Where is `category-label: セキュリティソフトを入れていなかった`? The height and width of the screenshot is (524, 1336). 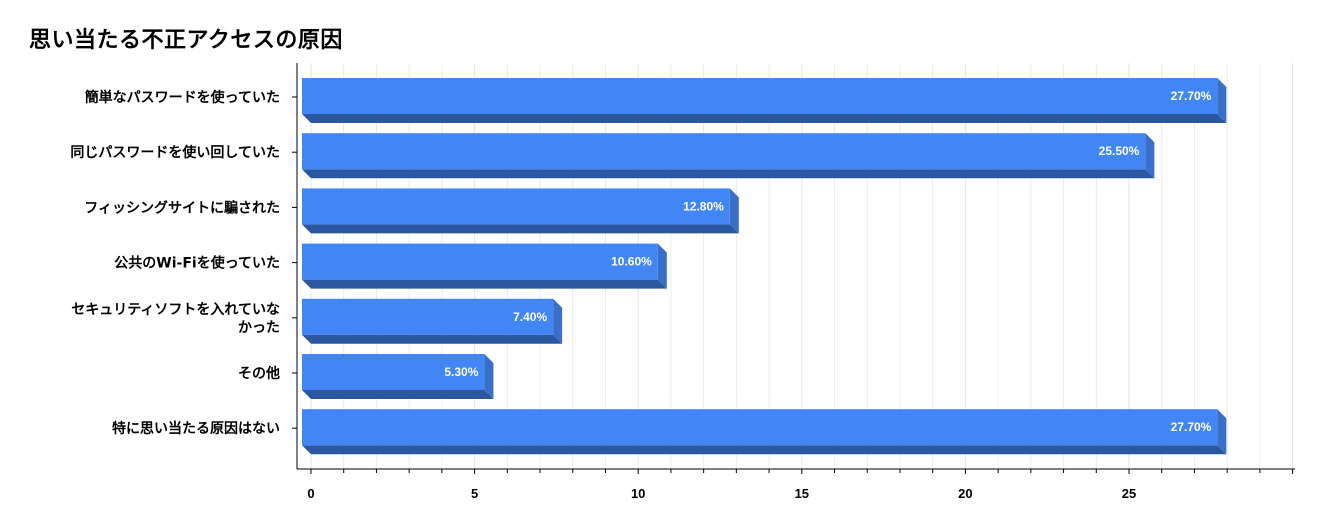 category-label: セキュリティソフトを入れていなかった is located at coordinates (175, 319).